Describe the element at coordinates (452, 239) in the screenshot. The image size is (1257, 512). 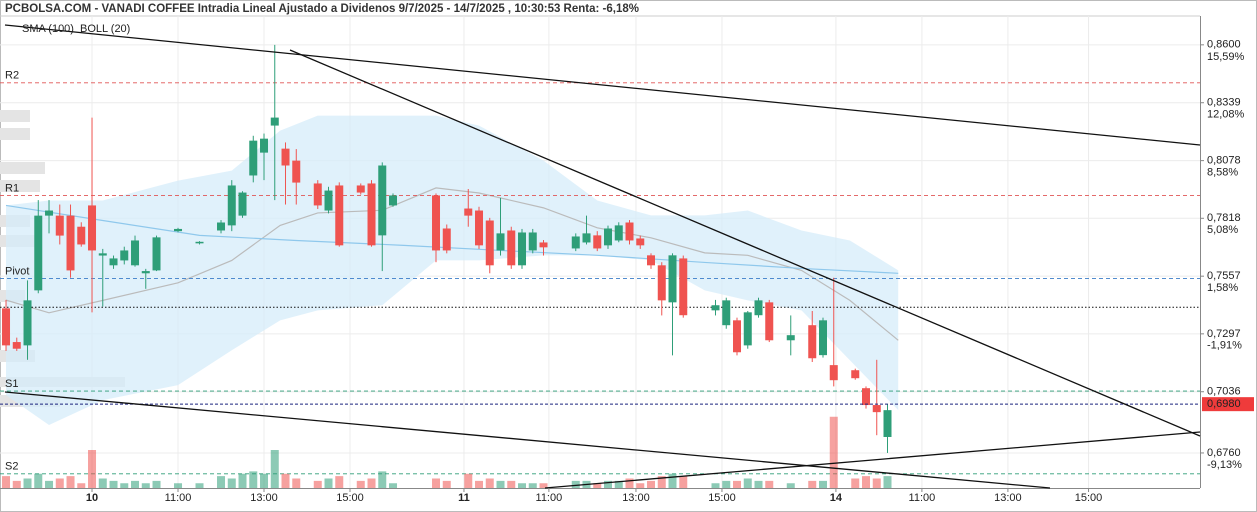
I see `sma-line` at that location.